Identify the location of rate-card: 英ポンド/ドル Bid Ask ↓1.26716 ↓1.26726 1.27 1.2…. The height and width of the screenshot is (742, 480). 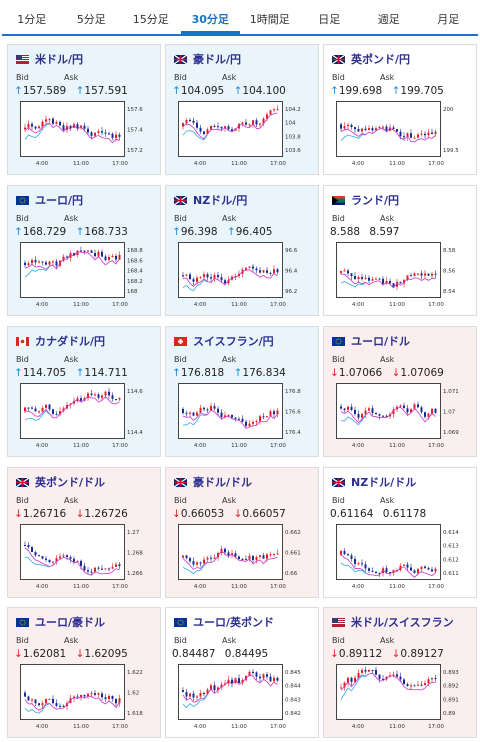
(84, 532).